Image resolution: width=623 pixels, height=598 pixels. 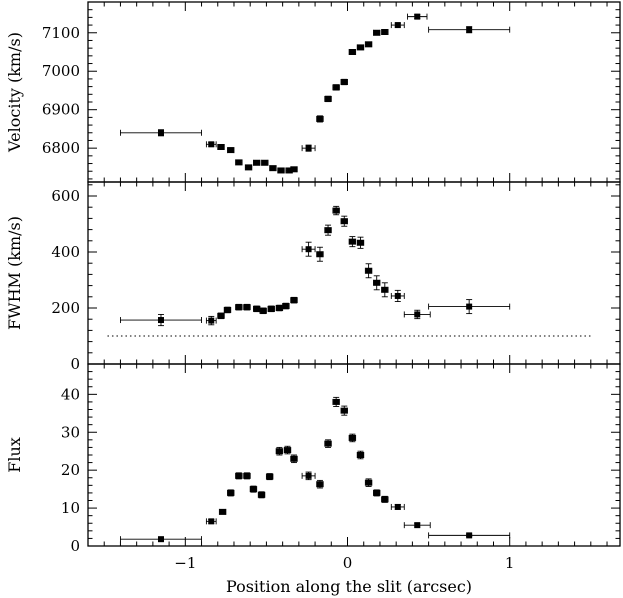 What do you see at coordinates (75, 364) in the screenshot?
I see `y-tick-label: 0` at bounding box center [75, 364].